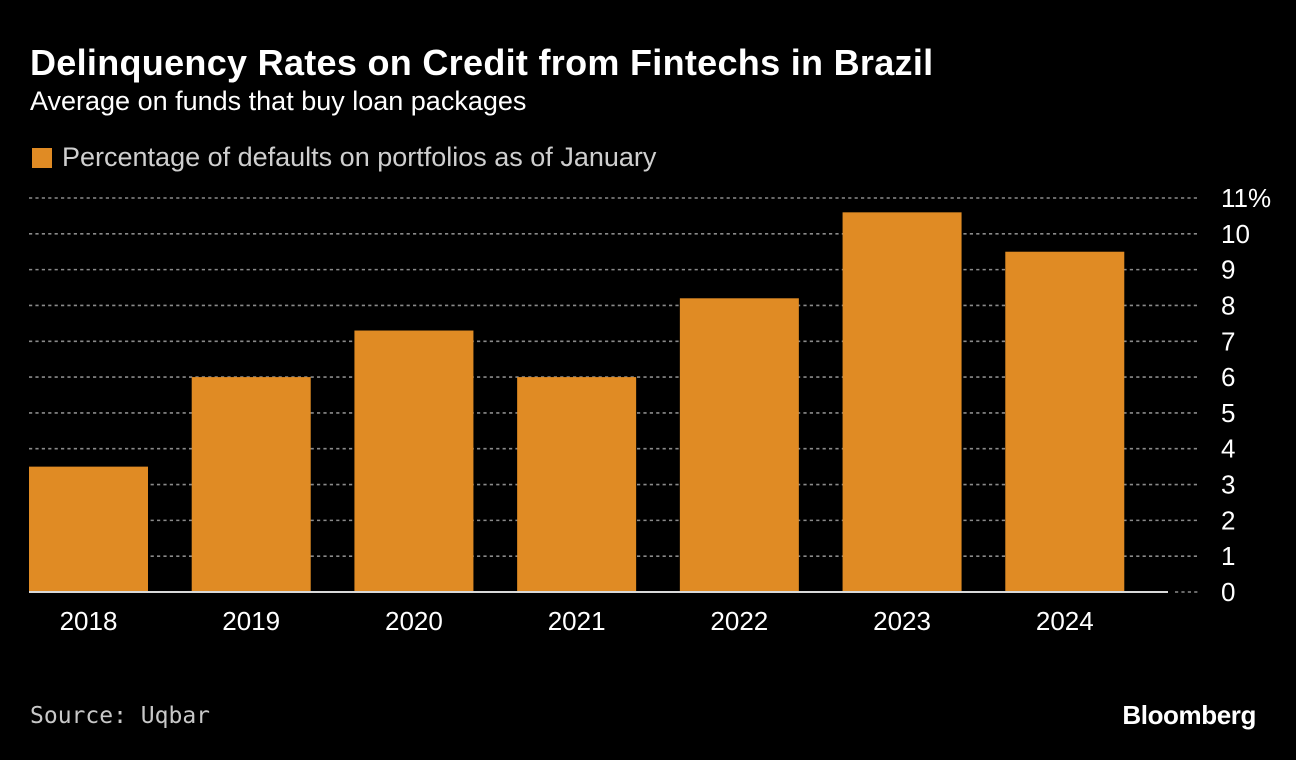  I want to click on y-tick-label: 6, so click(1228, 377).